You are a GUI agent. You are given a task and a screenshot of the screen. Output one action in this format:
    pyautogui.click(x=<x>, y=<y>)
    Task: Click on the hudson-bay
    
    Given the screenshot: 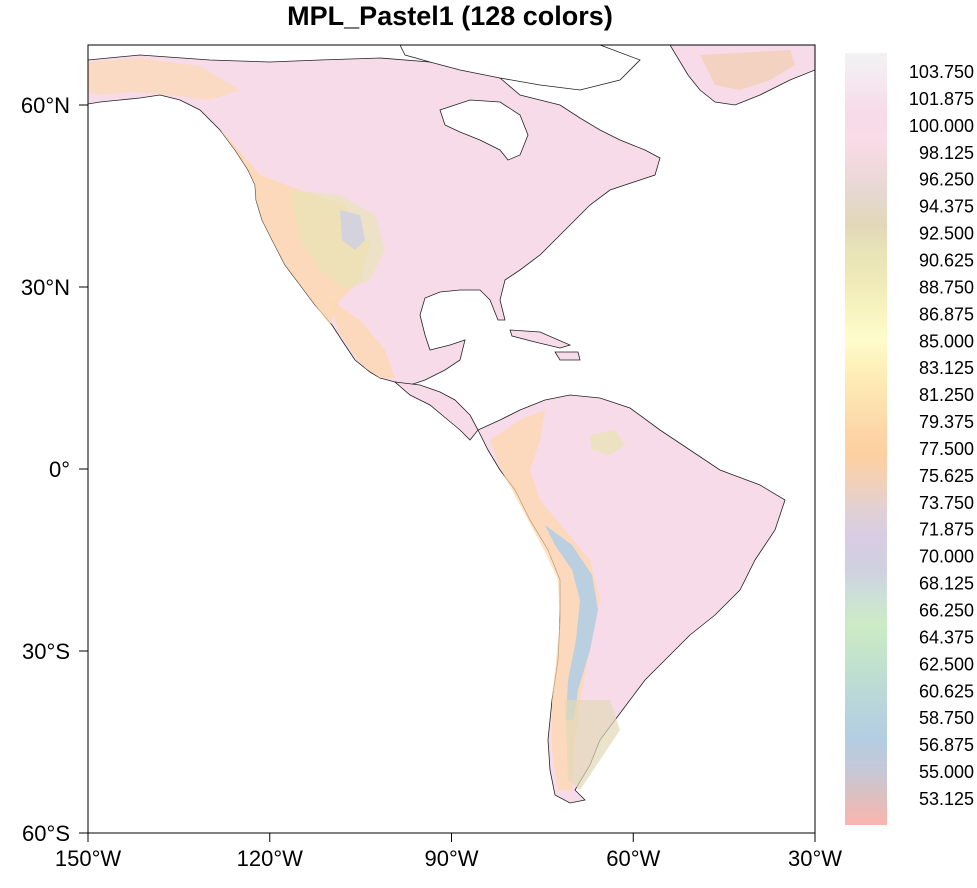 What is the action you would take?
    pyautogui.click(x=484, y=130)
    